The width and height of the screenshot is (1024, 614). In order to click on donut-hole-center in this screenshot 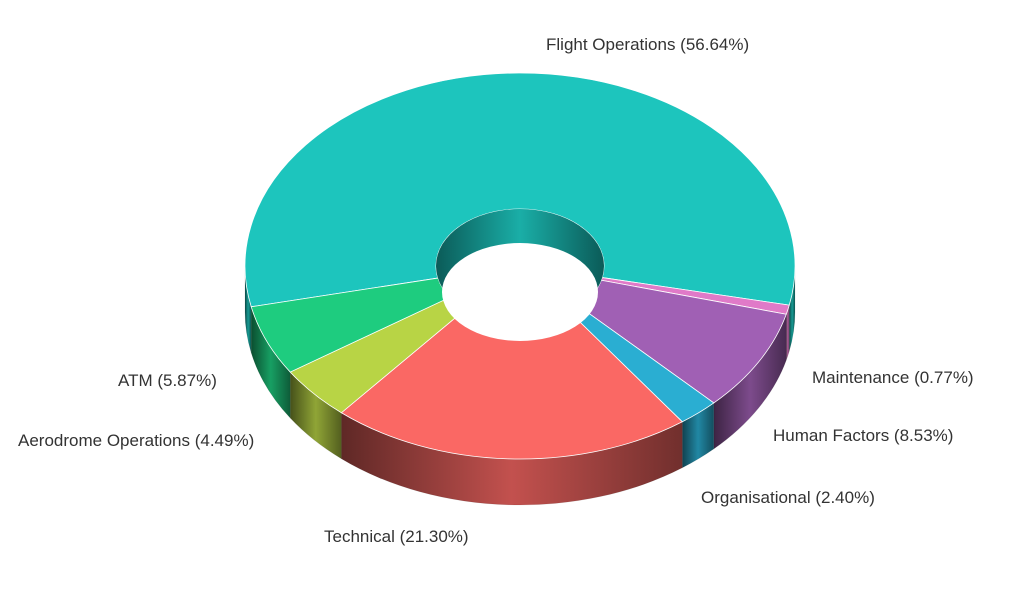, I will do `click(520, 292)`.